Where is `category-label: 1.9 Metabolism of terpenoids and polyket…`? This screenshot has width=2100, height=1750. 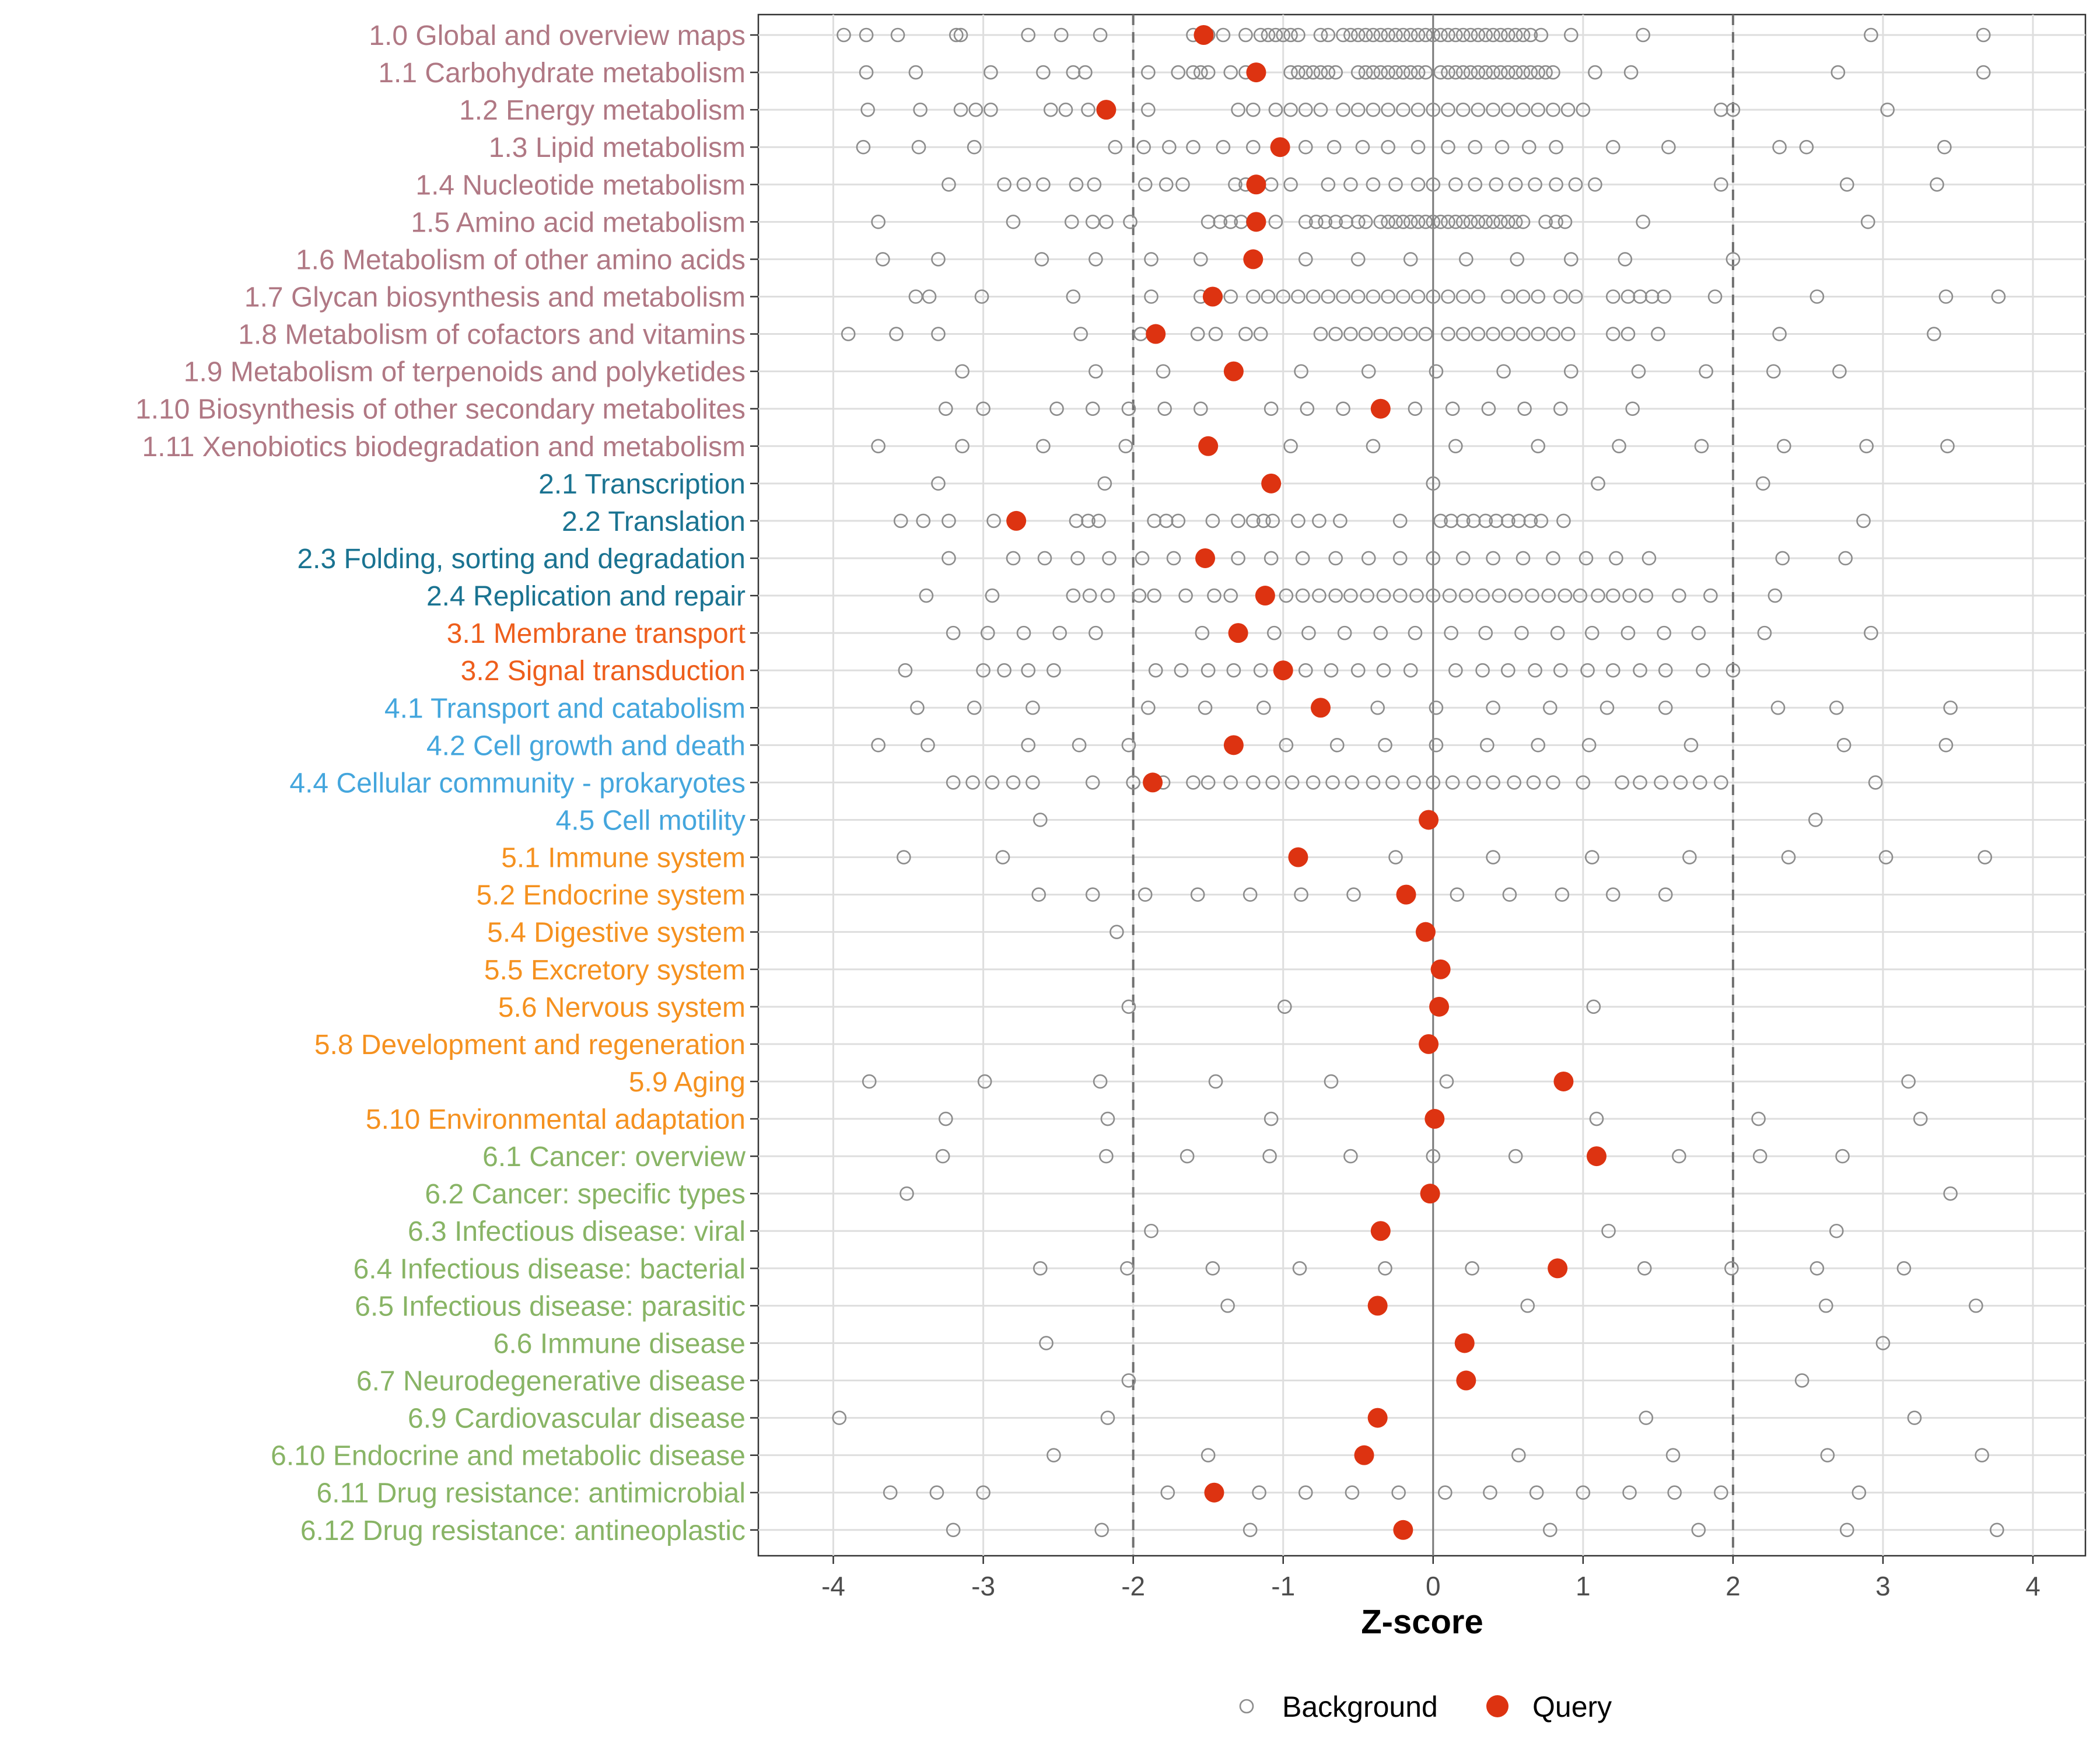
category-label: 1.9 Metabolism of terpenoids and polyket… is located at coordinates (465, 372).